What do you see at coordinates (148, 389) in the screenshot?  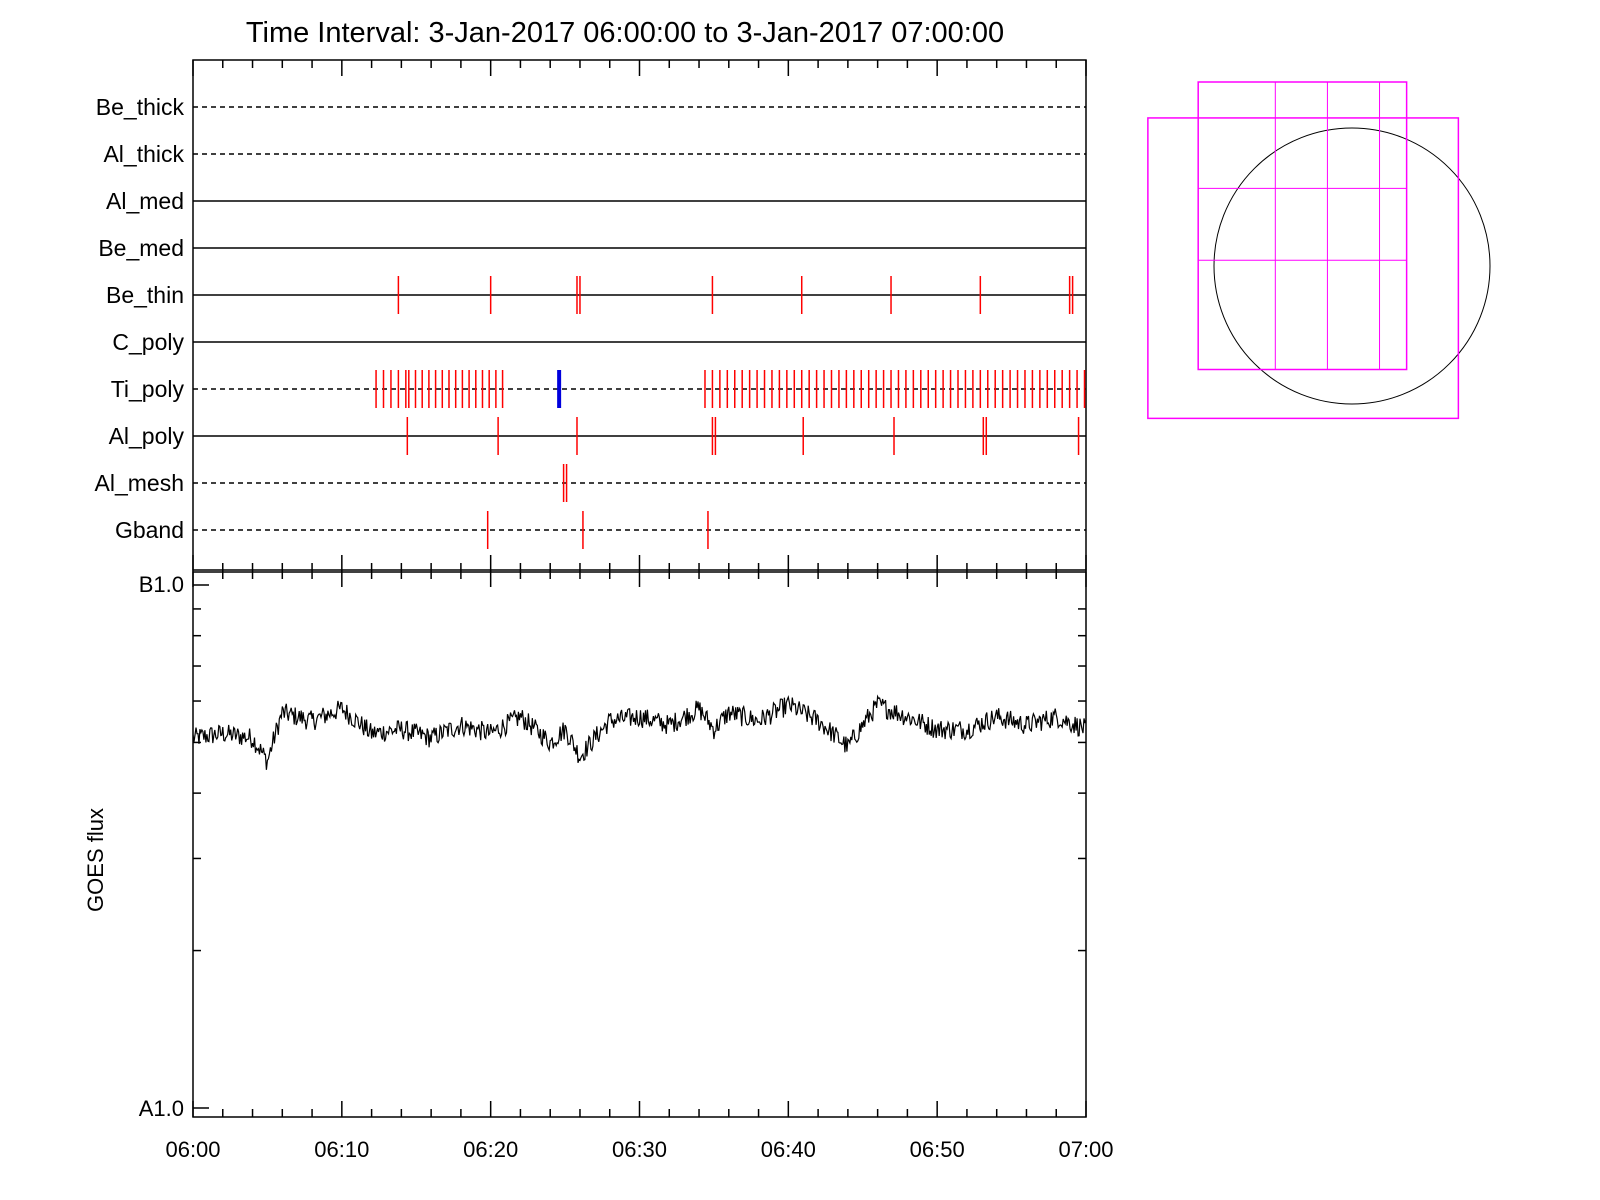 I see `row-label: Ti_poly` at bounding box center [148, 389].